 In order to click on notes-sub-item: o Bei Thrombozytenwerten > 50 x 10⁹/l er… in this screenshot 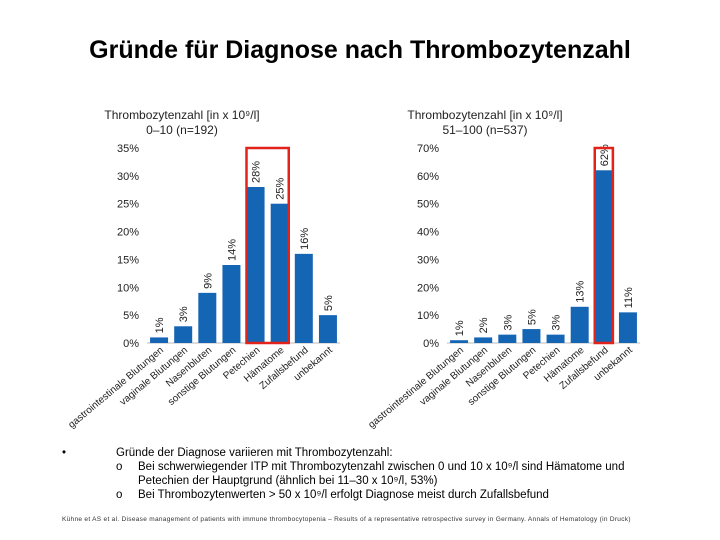, I will do `click(389, 495)`.